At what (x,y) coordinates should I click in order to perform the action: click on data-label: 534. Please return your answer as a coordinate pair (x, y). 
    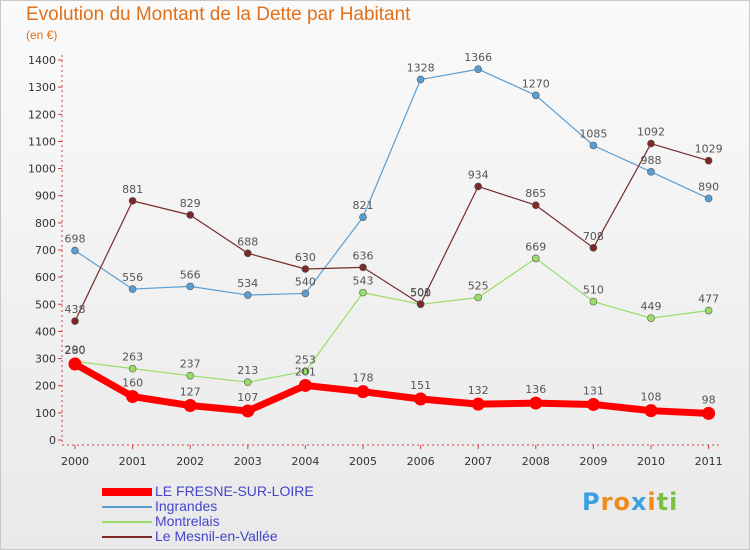
    Looking at the image, I should click on (247, 283).